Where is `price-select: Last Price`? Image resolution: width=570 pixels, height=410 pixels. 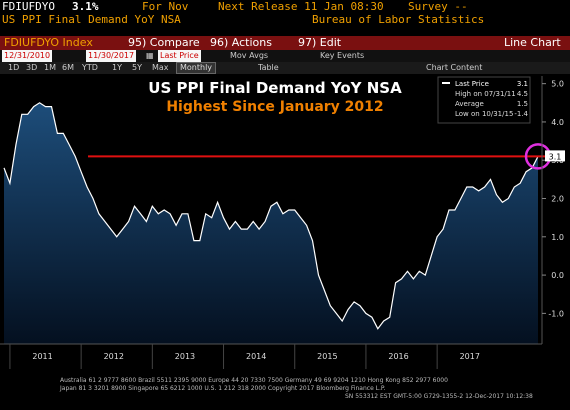 price-select: Last Price is located at coordinates (179, 56).